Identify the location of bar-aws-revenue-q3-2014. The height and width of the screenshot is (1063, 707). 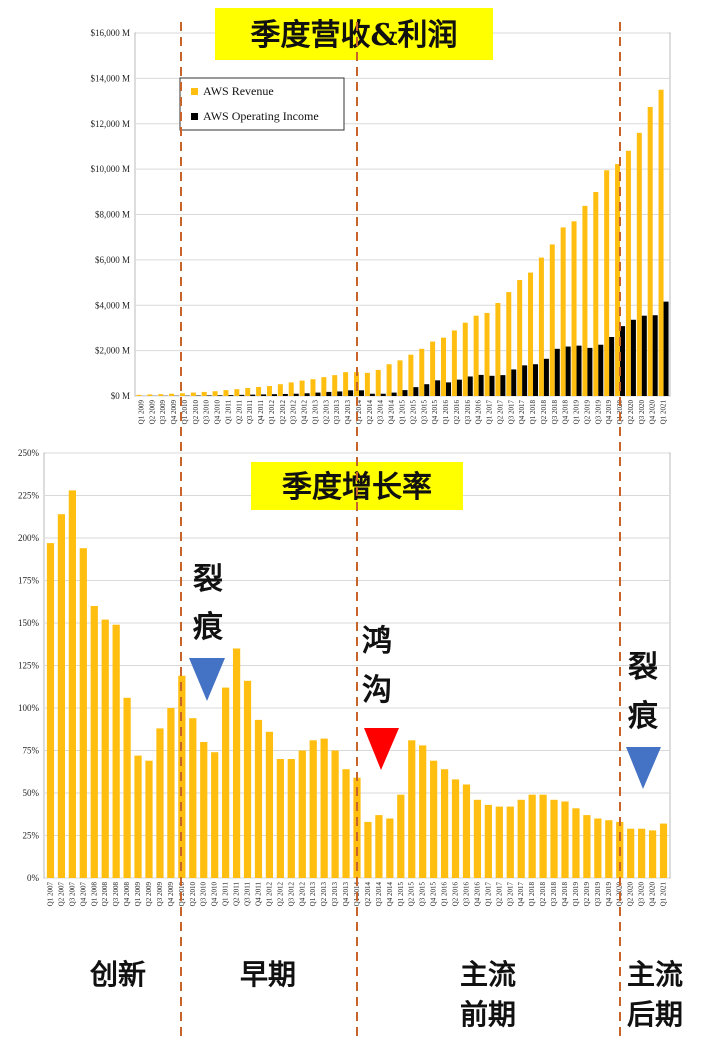
(378, 382).